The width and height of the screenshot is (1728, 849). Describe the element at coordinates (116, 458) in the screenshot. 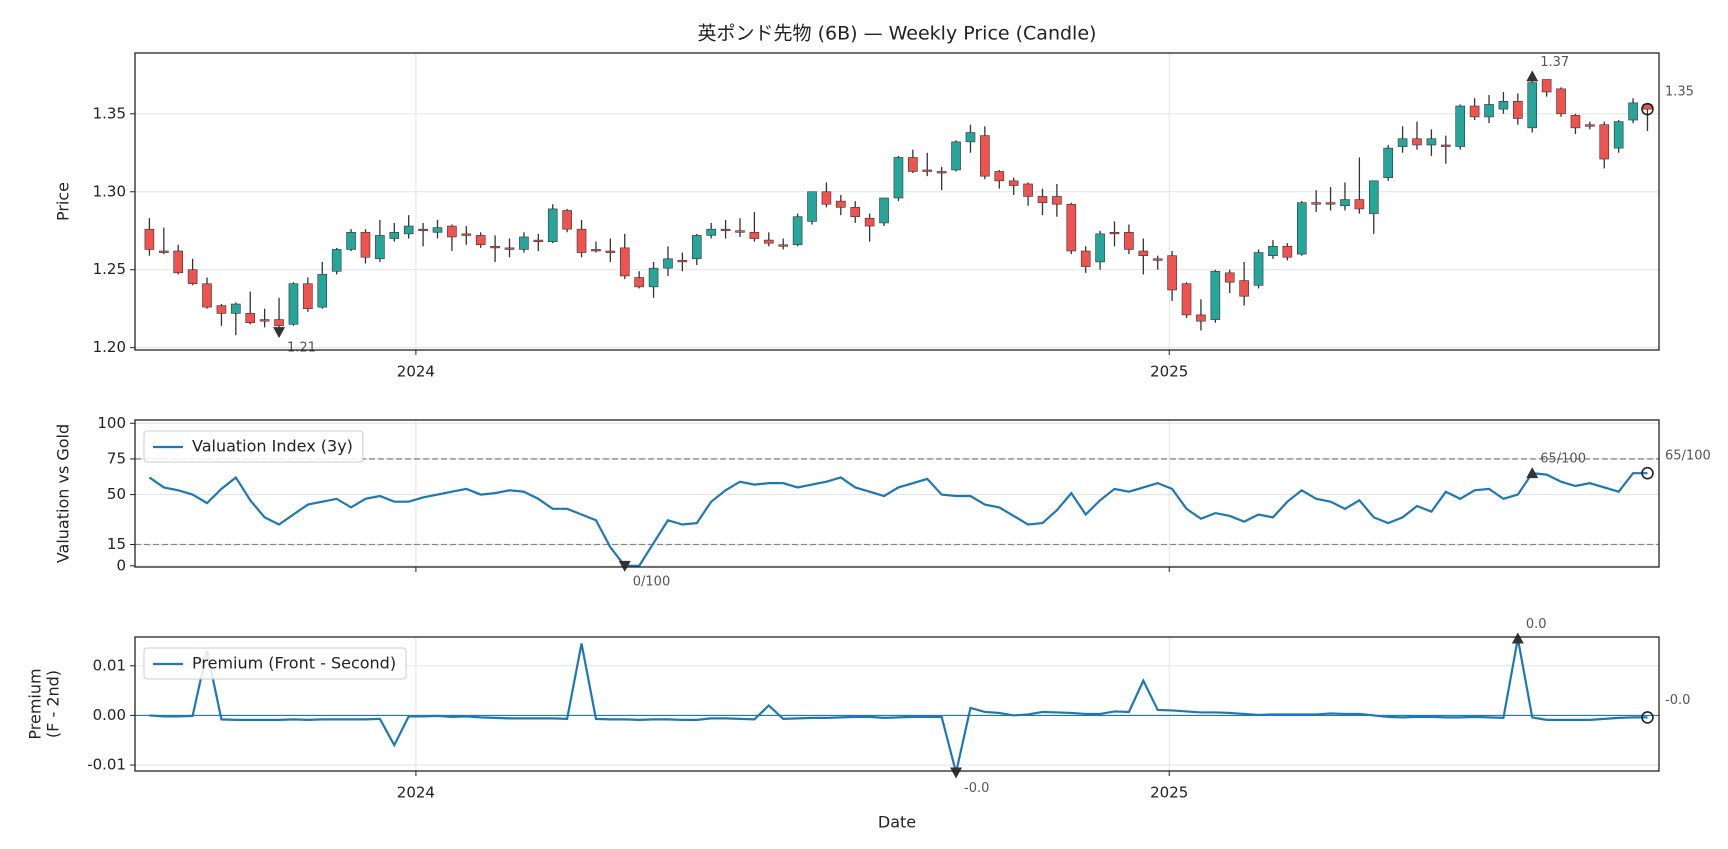

I see `y-tick-label: 75` at that location.